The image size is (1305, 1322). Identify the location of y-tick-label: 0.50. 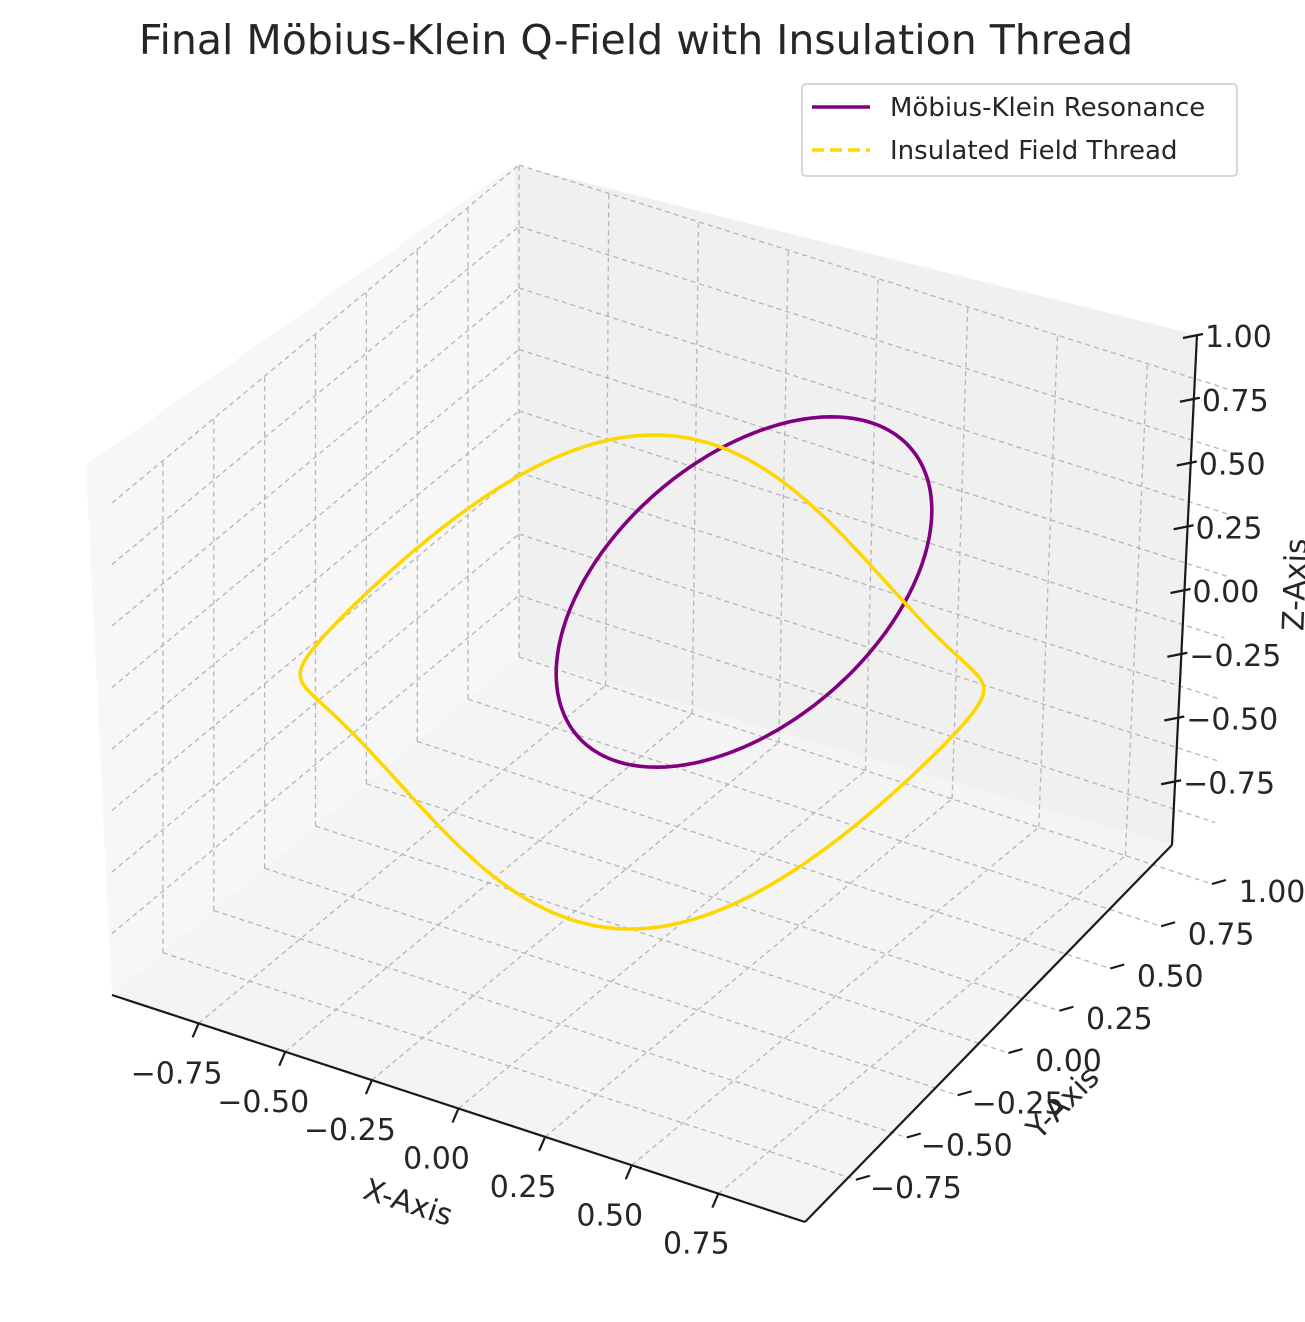
(1170, 977).